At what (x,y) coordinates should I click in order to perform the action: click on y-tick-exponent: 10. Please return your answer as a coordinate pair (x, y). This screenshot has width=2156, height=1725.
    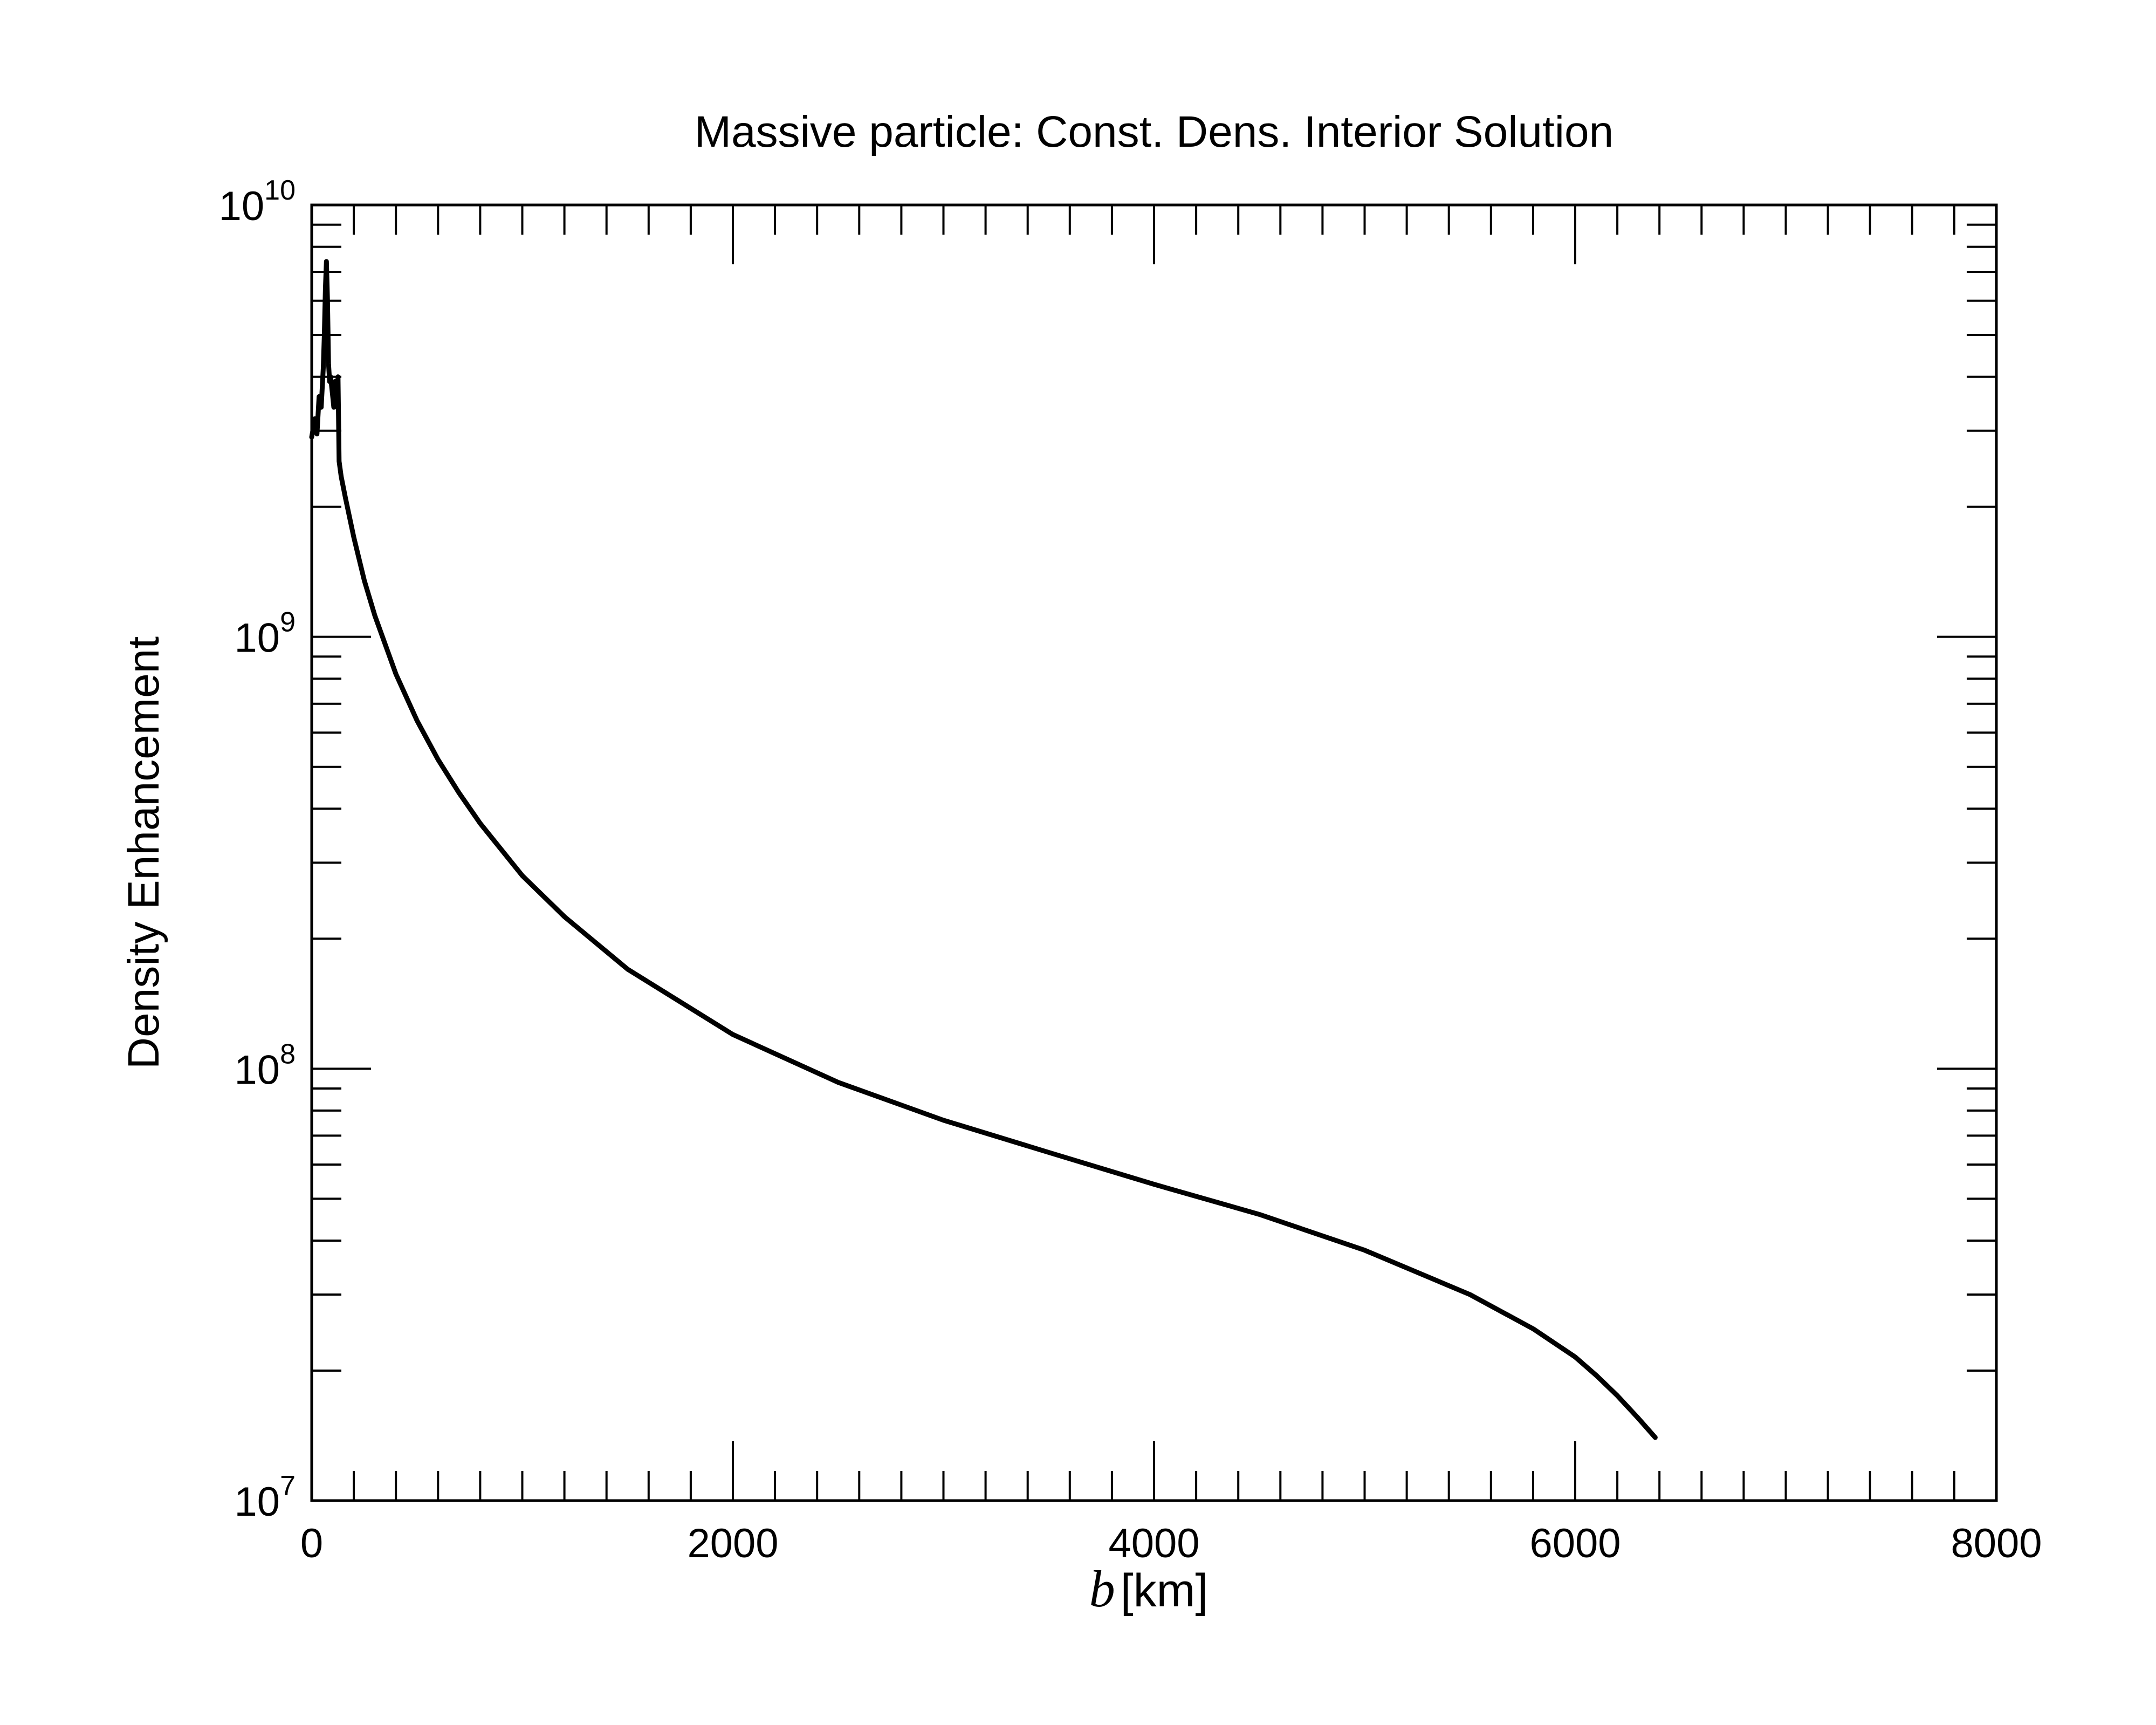
    Looking at the image, I should click on (280, 190).